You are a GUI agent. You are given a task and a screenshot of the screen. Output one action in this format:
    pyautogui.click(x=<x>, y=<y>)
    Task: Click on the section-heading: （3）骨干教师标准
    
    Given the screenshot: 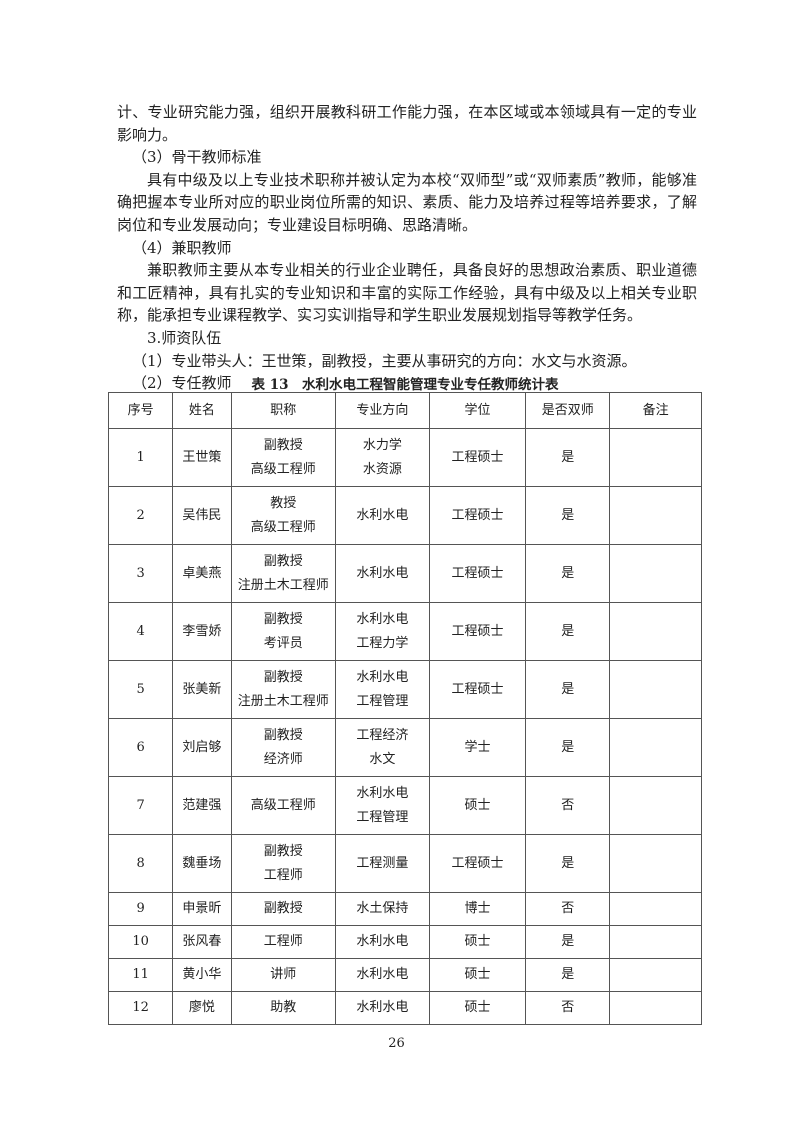 What is the action you would take?
    pyautogui.click(x=197, y=157)
    